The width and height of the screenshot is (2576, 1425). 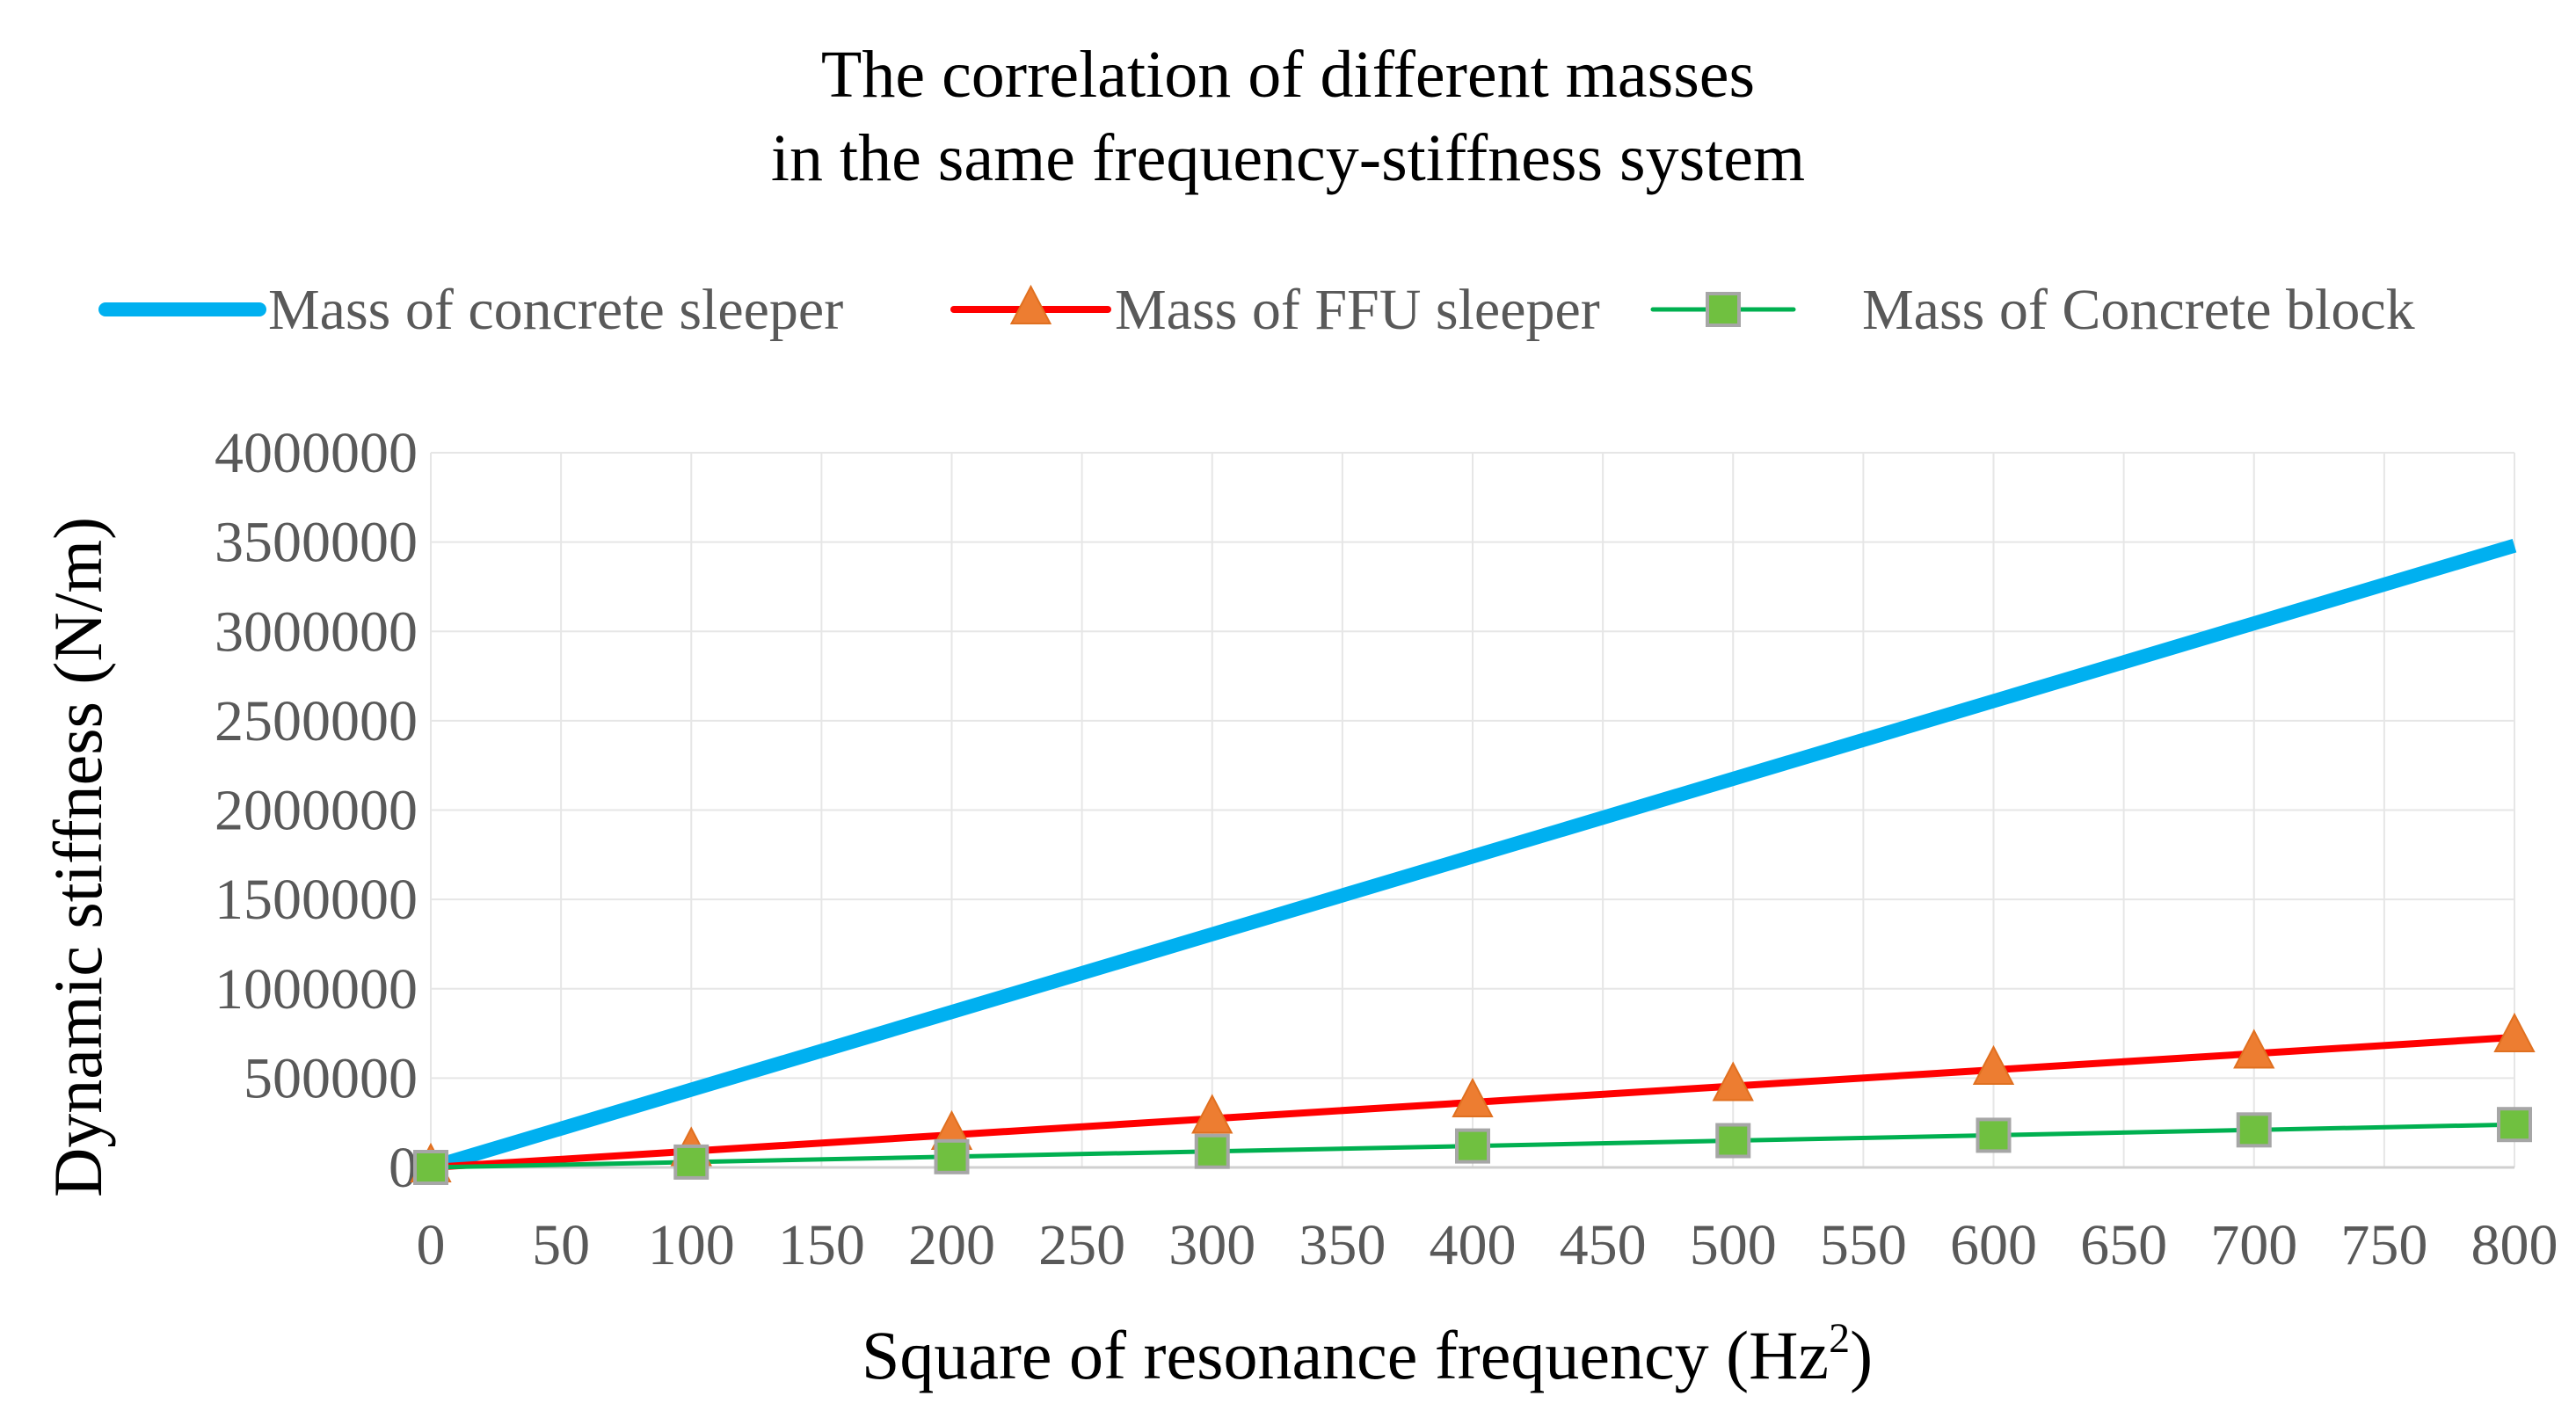 I want to click on y-tick-label: 500000, so click(x=331, y=1078).